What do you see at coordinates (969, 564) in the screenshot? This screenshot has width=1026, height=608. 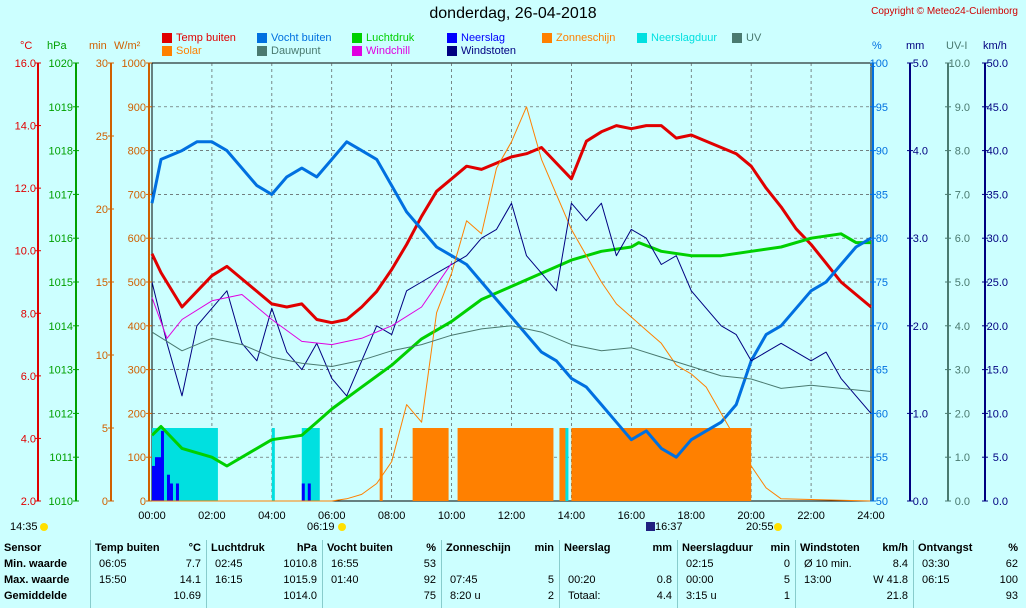 I see `stats-row: 03:30 62` at bounding box center [969, 564].